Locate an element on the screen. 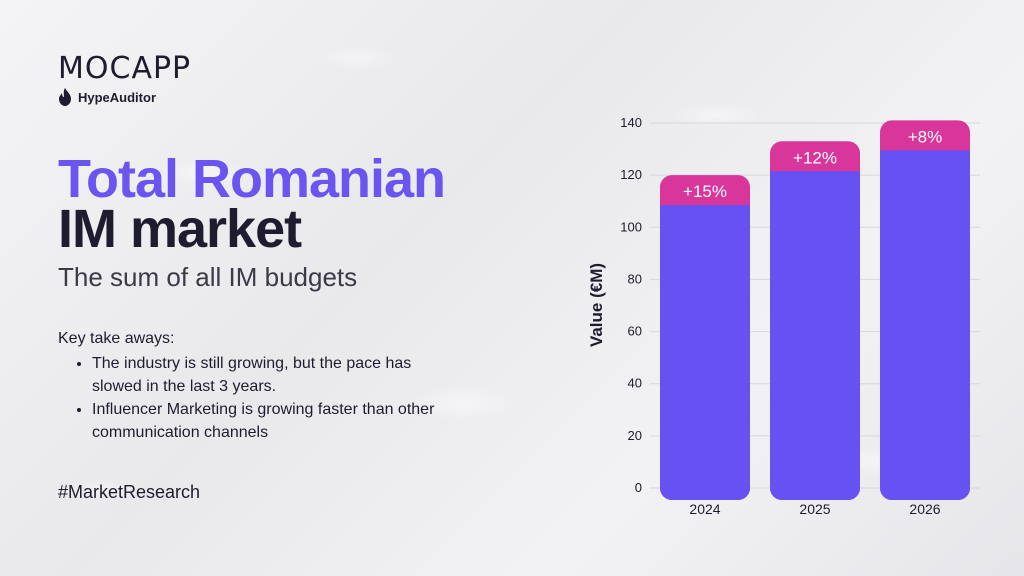 The width and height of the screenshot is (1024, 576). y-tick-label: 60 is located at coordinates (635, 331).